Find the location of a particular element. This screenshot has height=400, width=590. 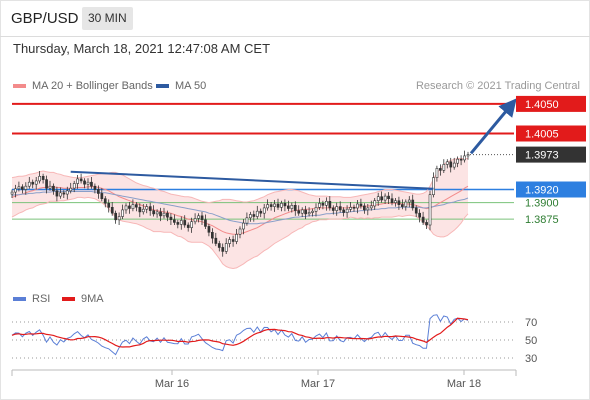

legend-ma-bb: MA 20 + Bollinger Bands is located at coordinates (83, 86).